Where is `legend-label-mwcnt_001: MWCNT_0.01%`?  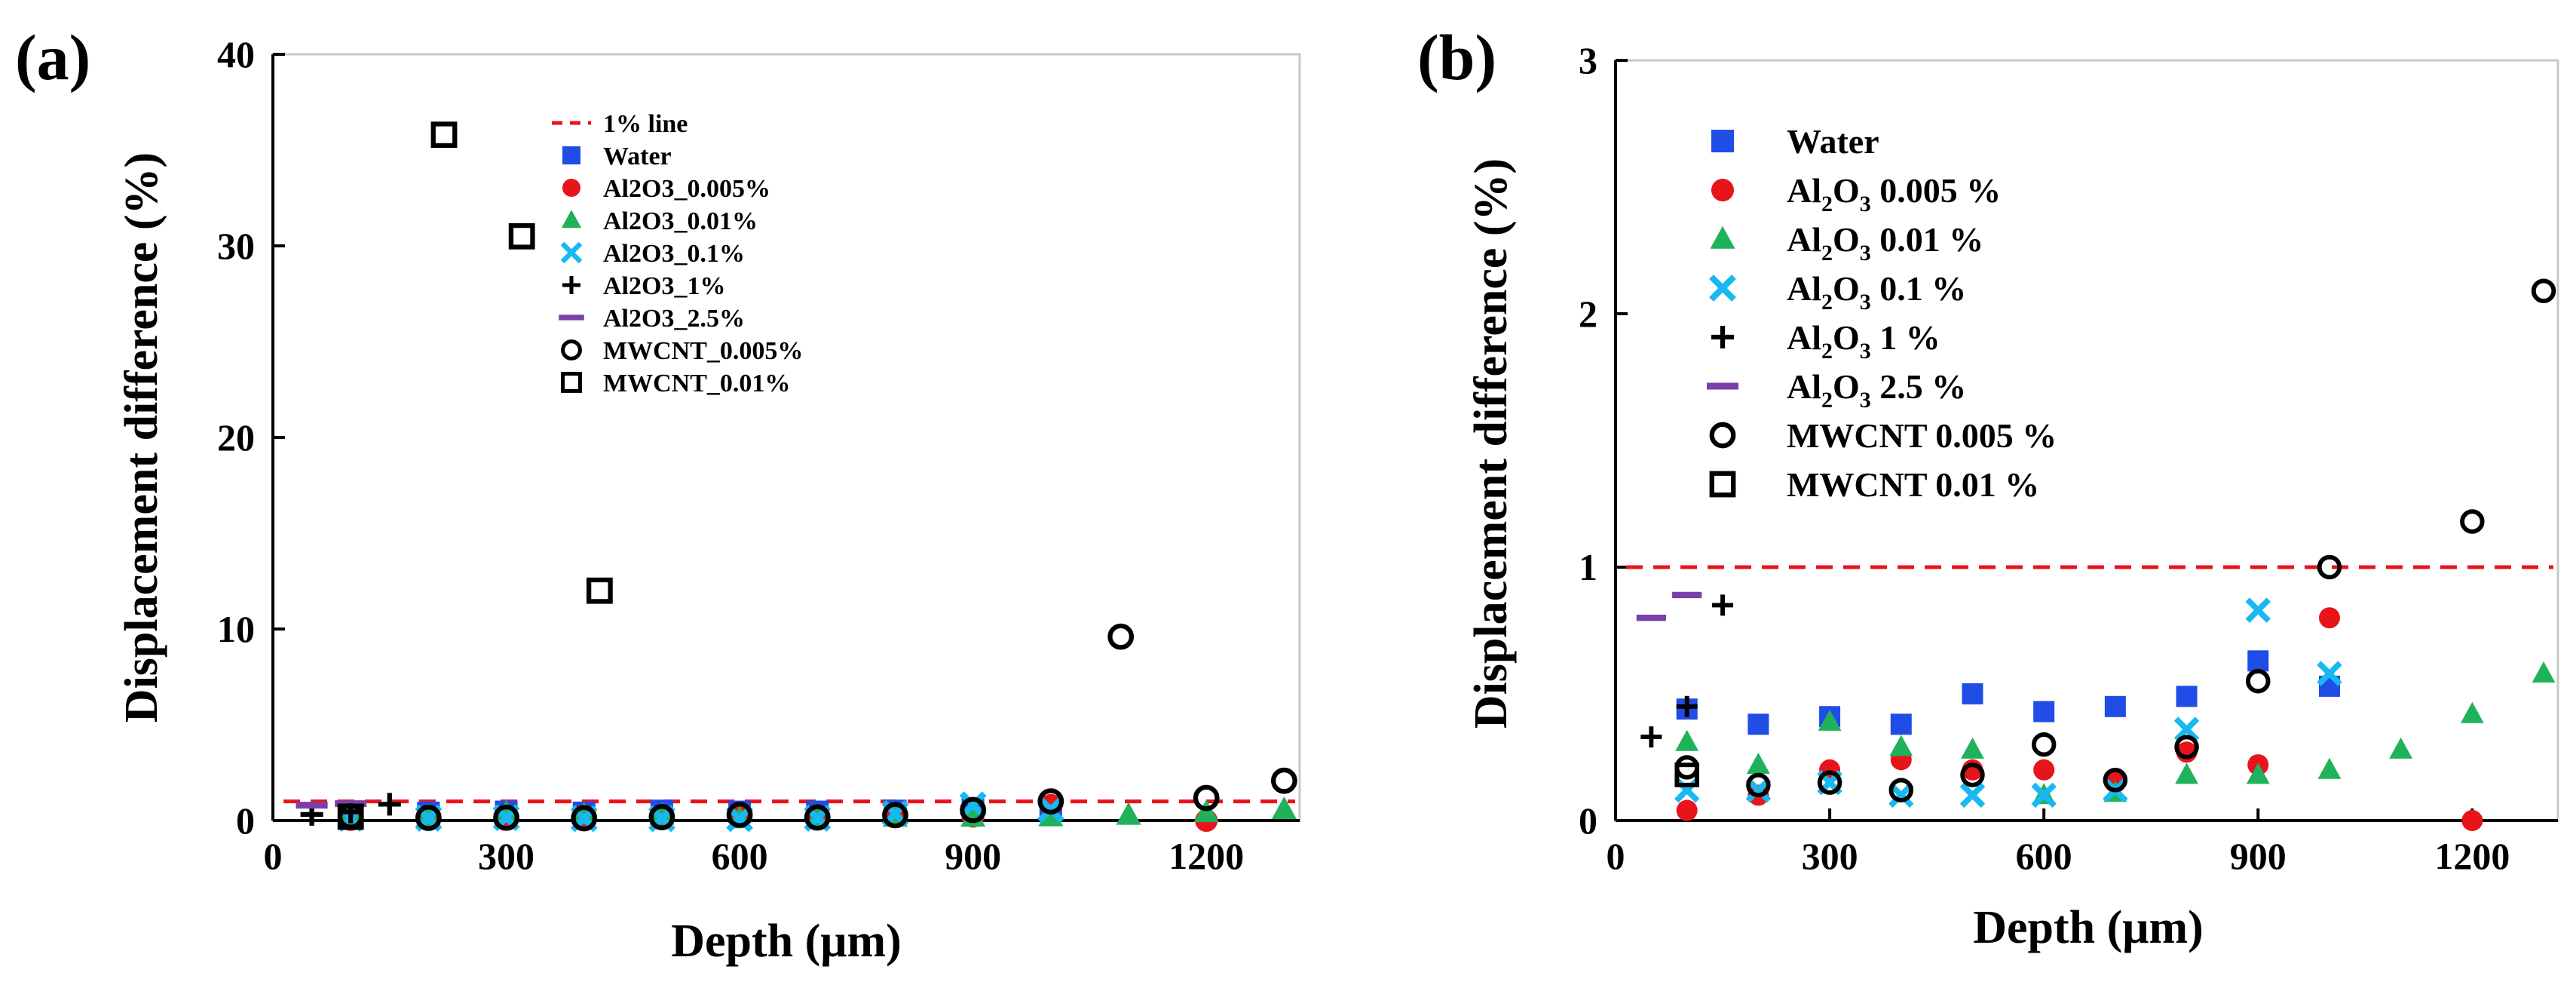
legend-label-mwcnt_001: MWCNT_0.01% is located at coordinates (696, 383).